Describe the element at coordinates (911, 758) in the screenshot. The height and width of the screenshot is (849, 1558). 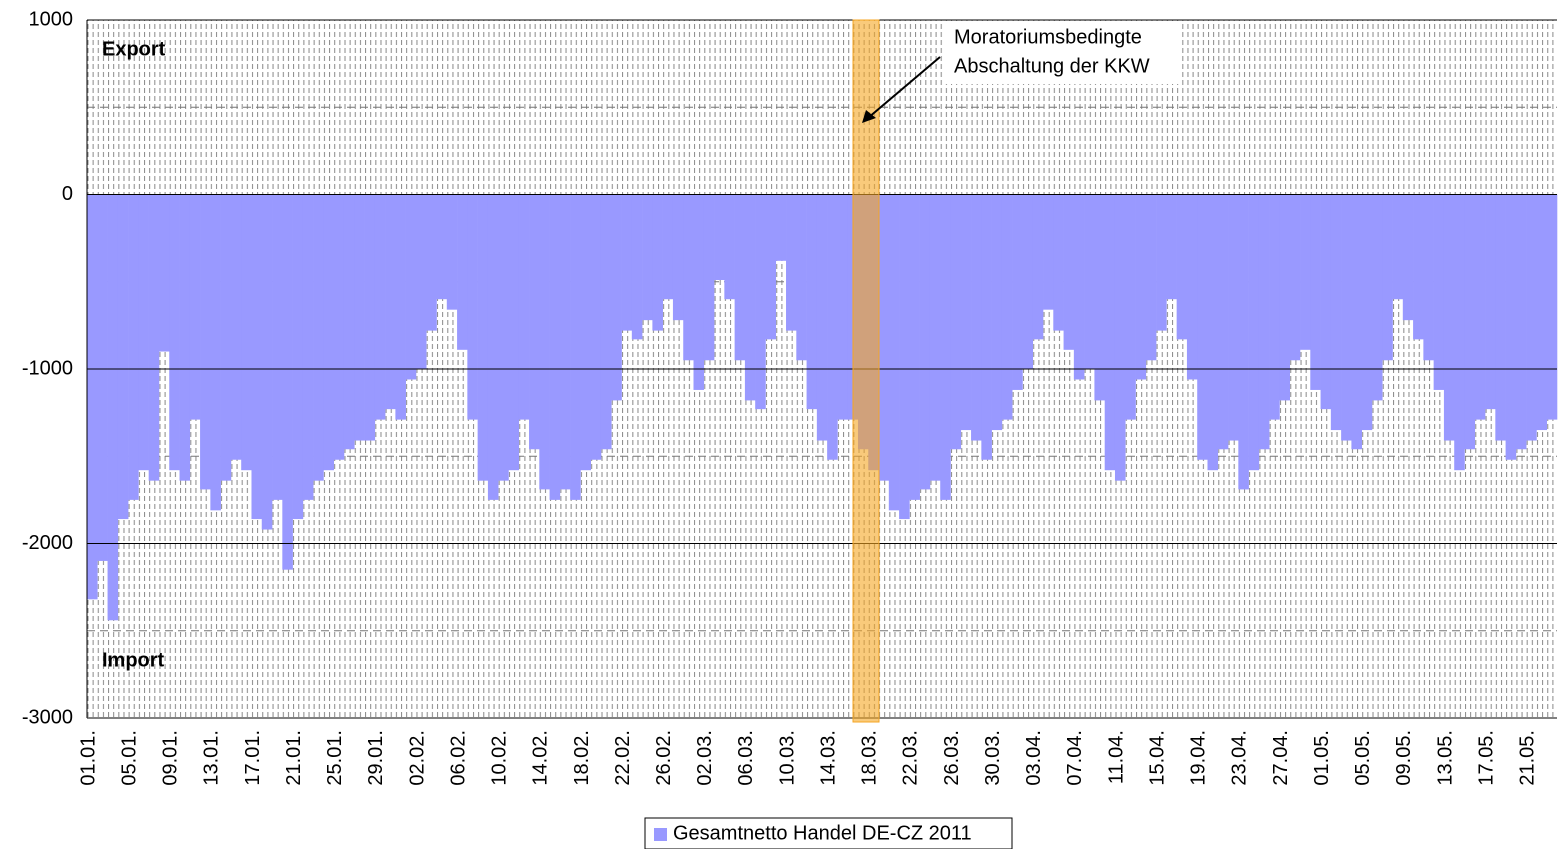
I see `x-tick-label: 22.03.` at that location.